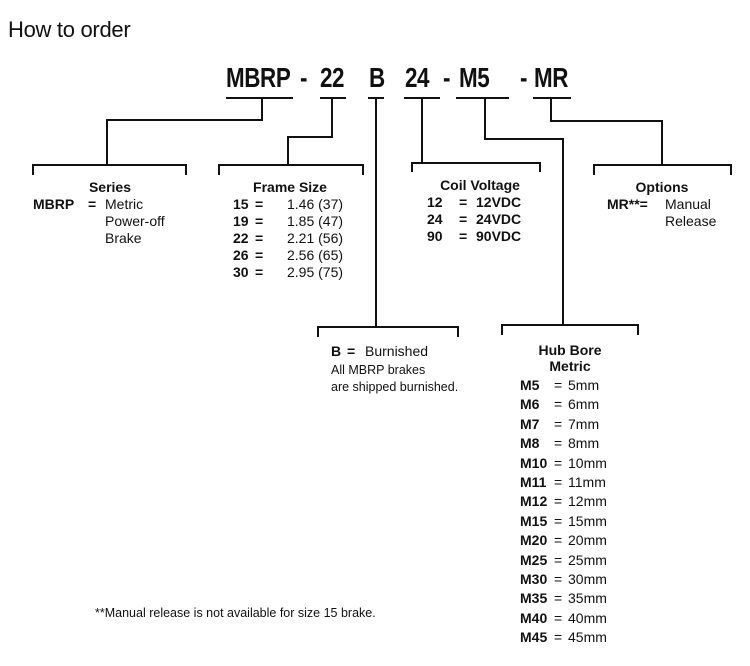  I want to click on hub-bore-row: M12 = 12mm, so click(563, 501).